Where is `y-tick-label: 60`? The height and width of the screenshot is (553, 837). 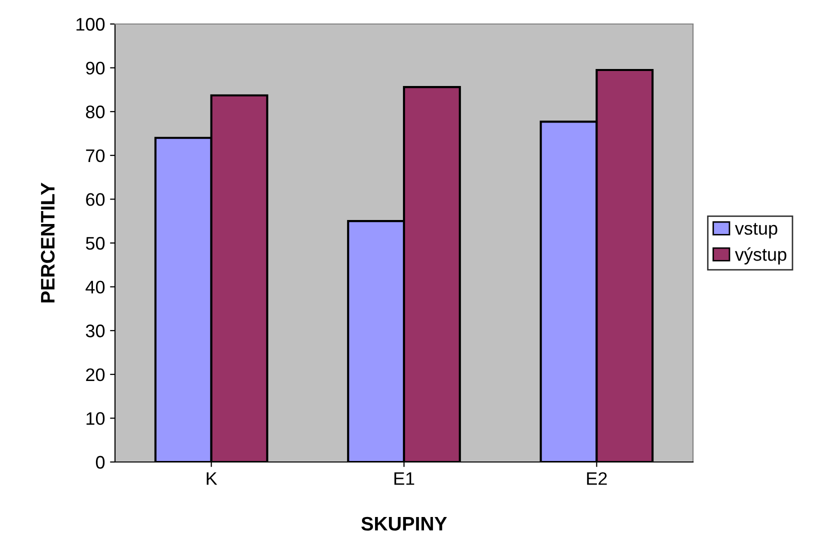
y-tick-label: 60 is located at coordinates (95, 199).